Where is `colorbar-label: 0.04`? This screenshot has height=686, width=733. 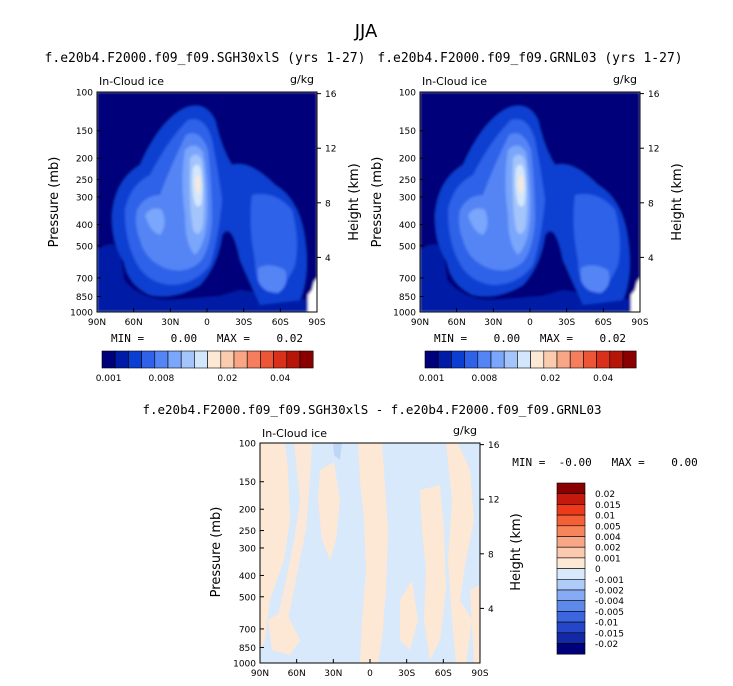
colorbar-label: 0.04 is located at coordinates (603, 379).